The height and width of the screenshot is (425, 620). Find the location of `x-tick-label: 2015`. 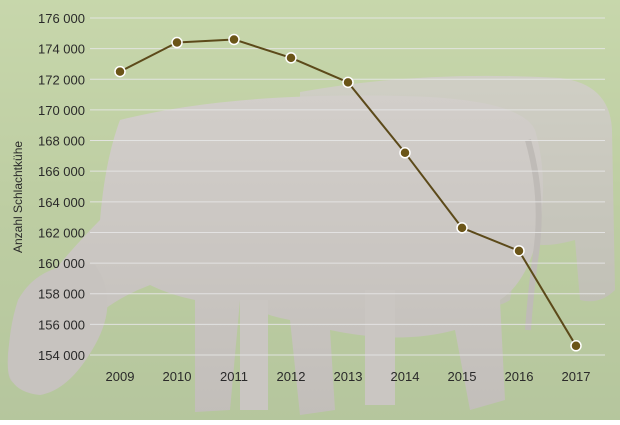

x-tick-label: 2015 is located at coordinates (462, 376).